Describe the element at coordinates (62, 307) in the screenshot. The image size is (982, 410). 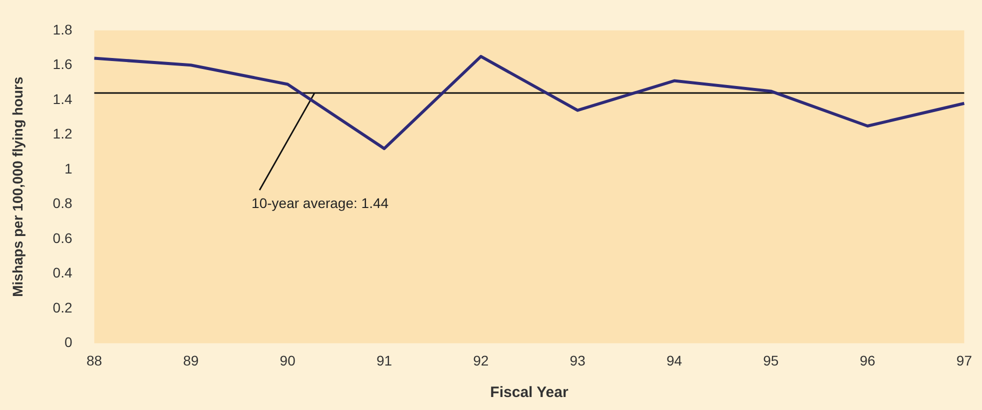
I see `y-tick-label: 0.2` at that location.